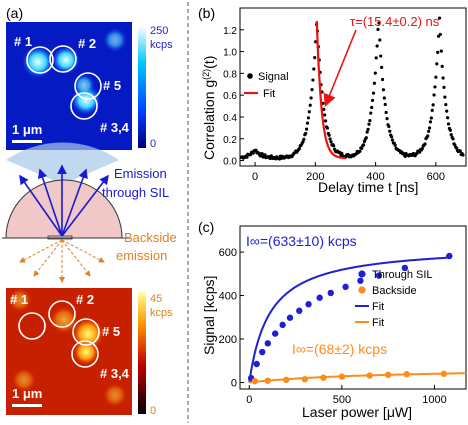 The width and height of the screenshot is (468, 425). What do you see at coordinates (111, 331) in the screenshot?
I see `spot-label-5-b: # 5` at bounding box center [111, 331].